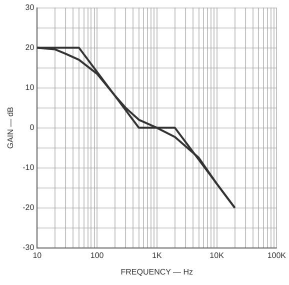 This screenshot has height=285, width=289. I want to click on y-tick-label: -30, so click(28, 247).